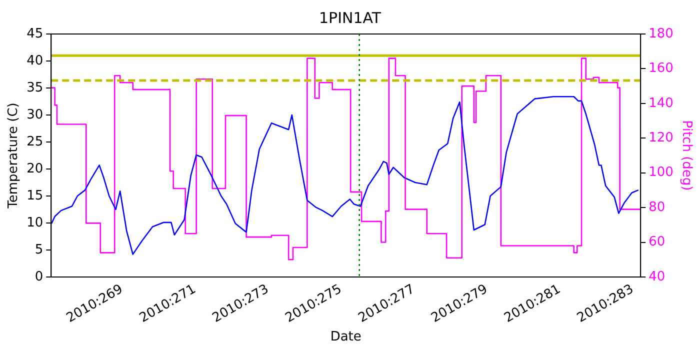 The width and height of the screenshot is (700, 350). I want to click on y2-tick-label: 120, so click(661, 138).